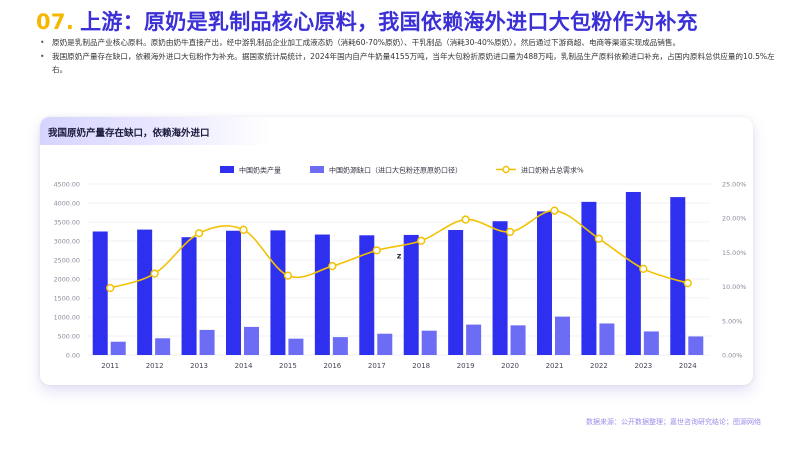 Image resolution: width=799 pixels, height=450 pixels. Describe the element at coordinates (510, 366) in the screenshot. I see `x-tick-label: 2020` at that location.